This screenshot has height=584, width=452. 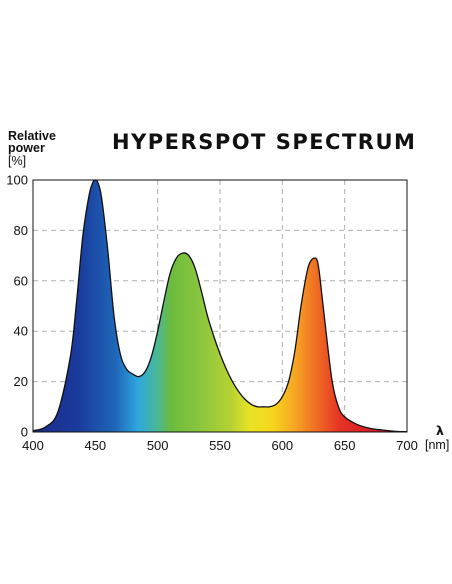 I want to click on x-tick-label: 650, so click(x=345, y=445).